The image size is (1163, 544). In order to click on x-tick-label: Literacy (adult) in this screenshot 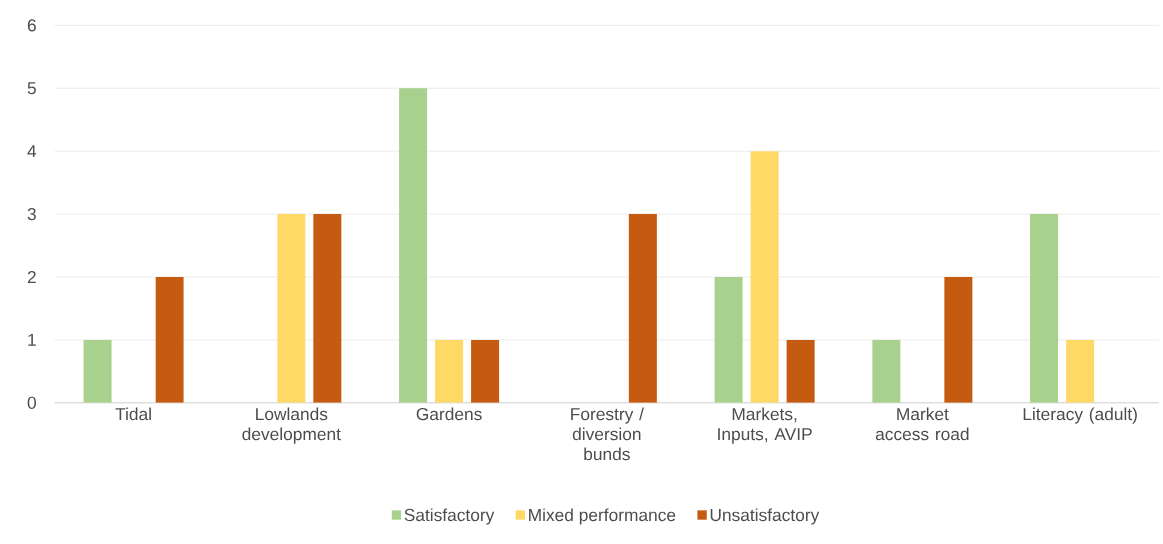, I will do `click(1080, 415)`.